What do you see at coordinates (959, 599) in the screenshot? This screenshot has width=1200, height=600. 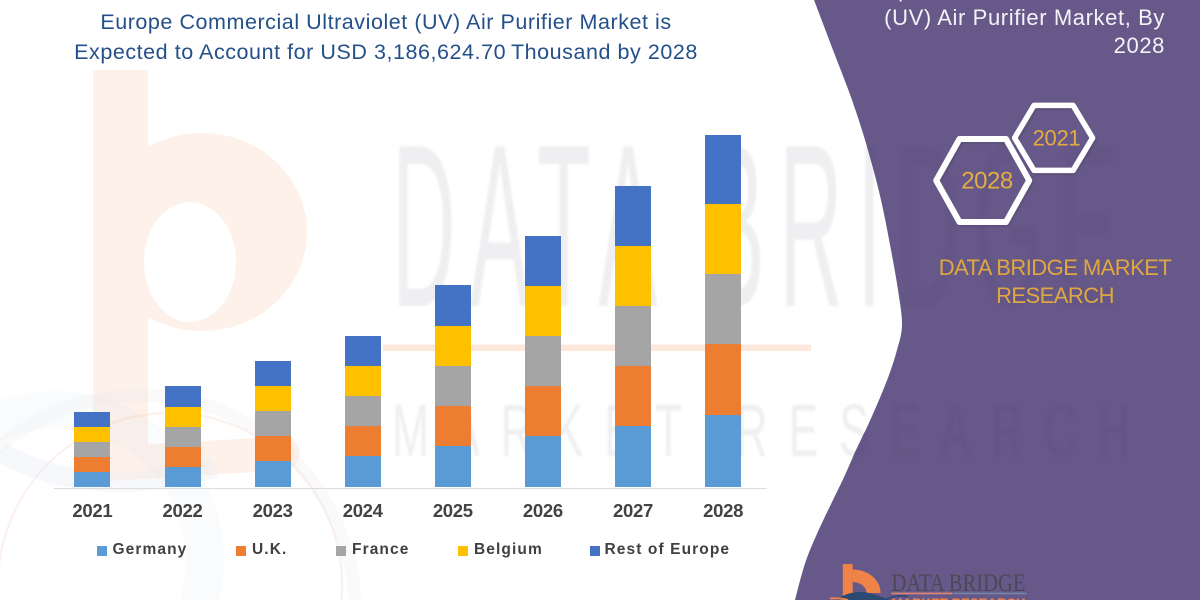 I see `svg-text: MARKET RESEARCH` at bounding box center [959, 599].